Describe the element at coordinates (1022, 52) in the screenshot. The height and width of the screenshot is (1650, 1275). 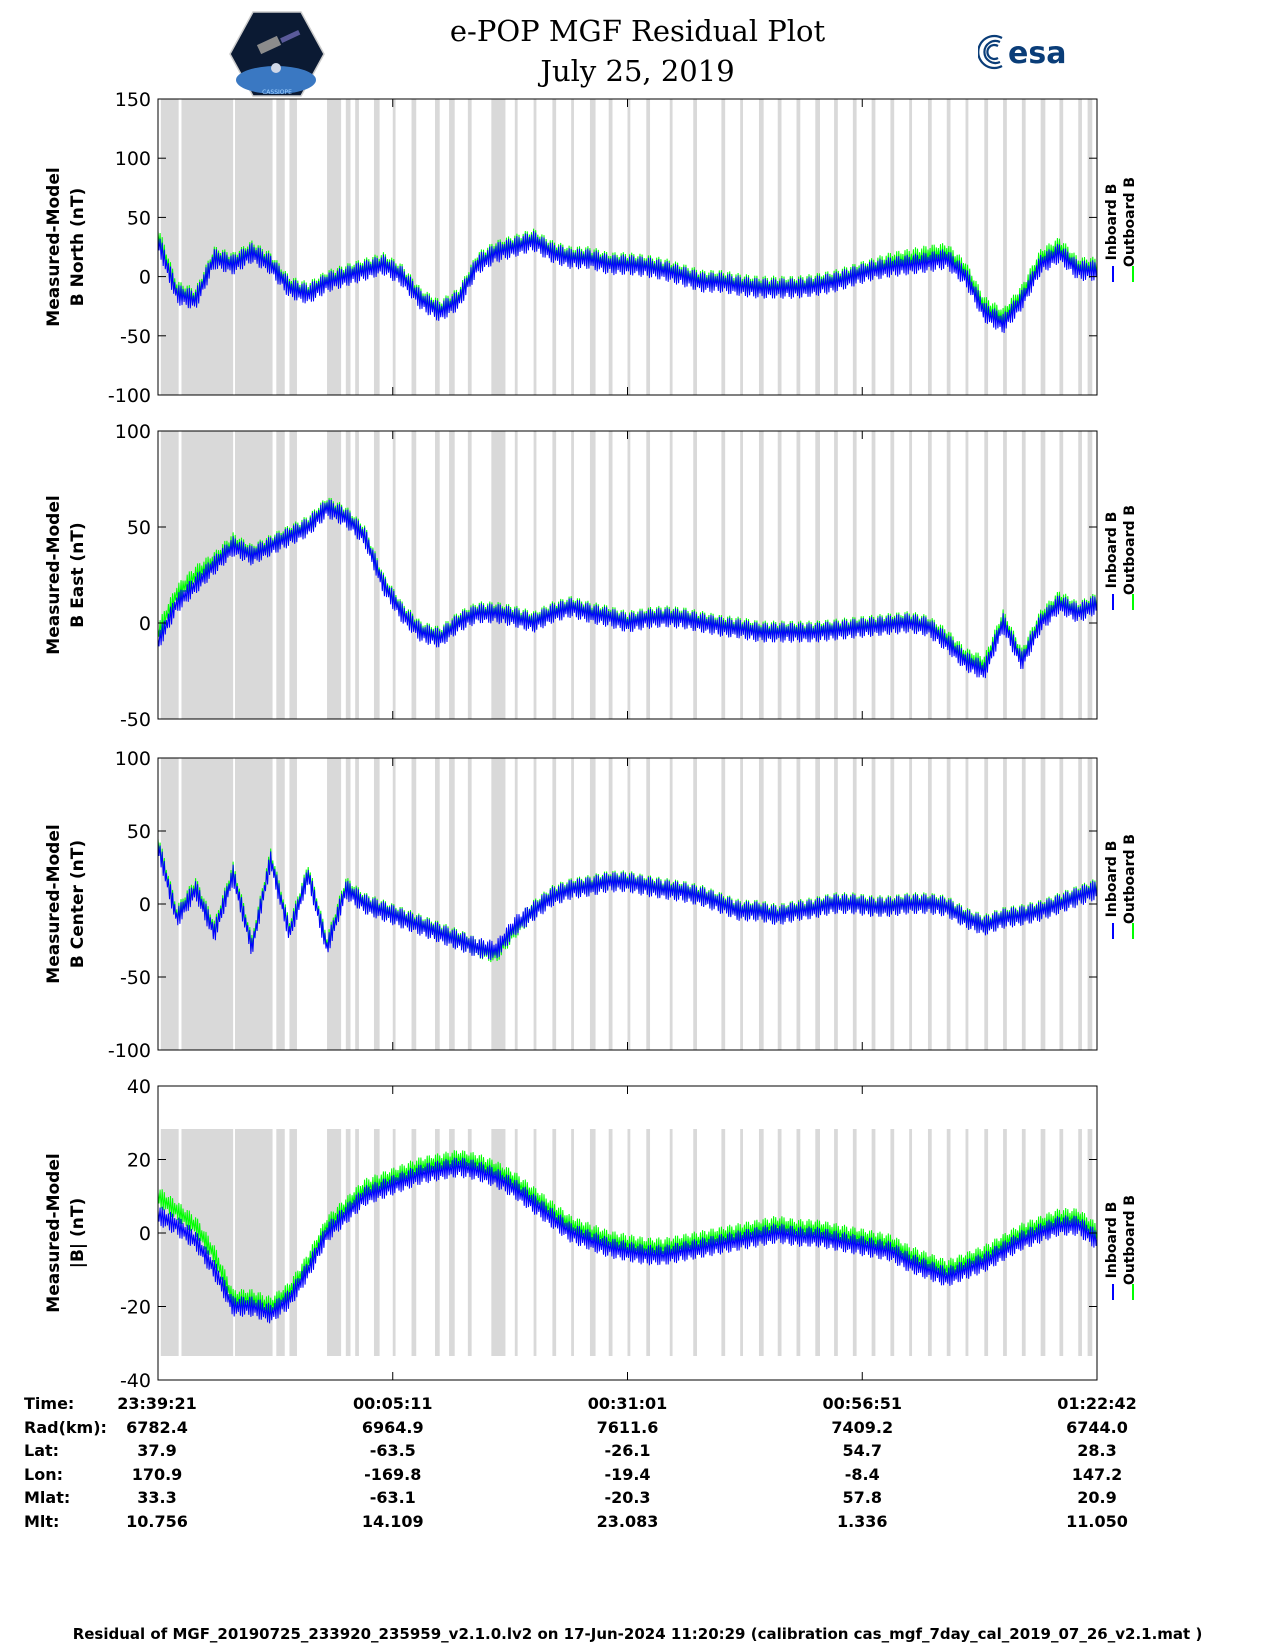
I see `esa-logo: esa` at that location.